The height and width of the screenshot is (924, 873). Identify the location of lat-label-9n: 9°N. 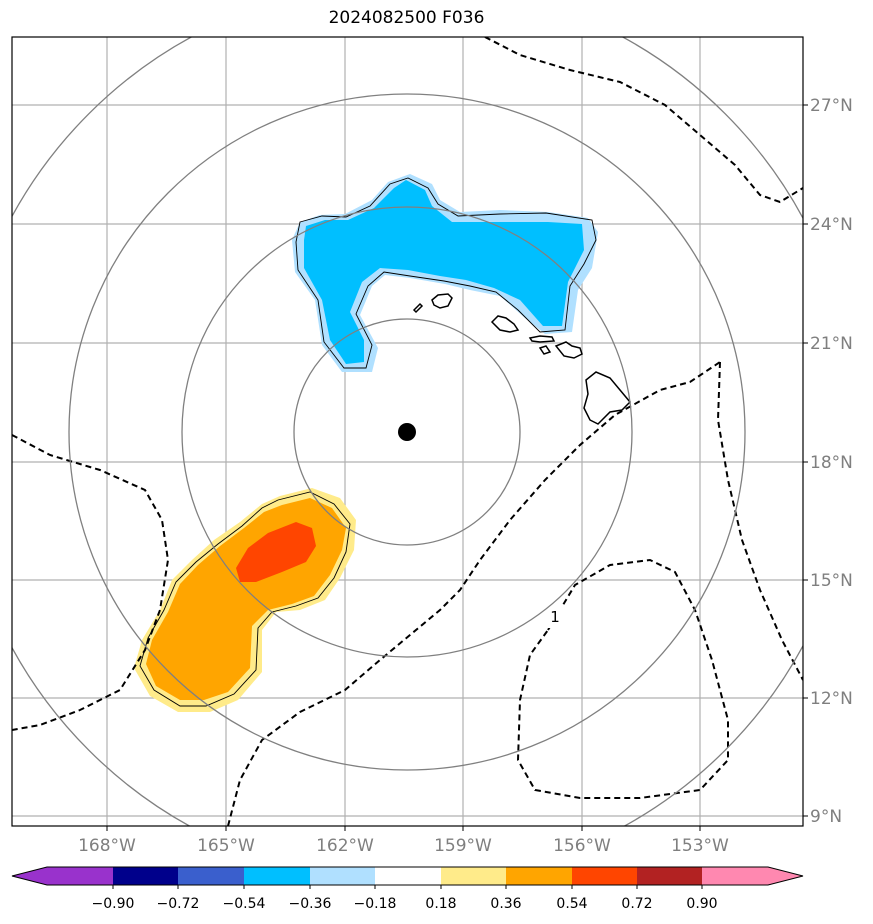
(826, 817).